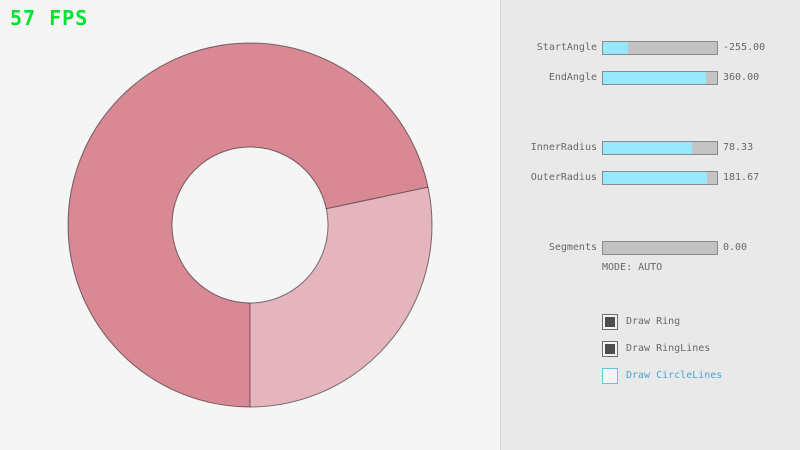  What do you see at coordinates (341, 297) in the screenshot?
I see `ring-sector-light` at bounding box center [341, 297].